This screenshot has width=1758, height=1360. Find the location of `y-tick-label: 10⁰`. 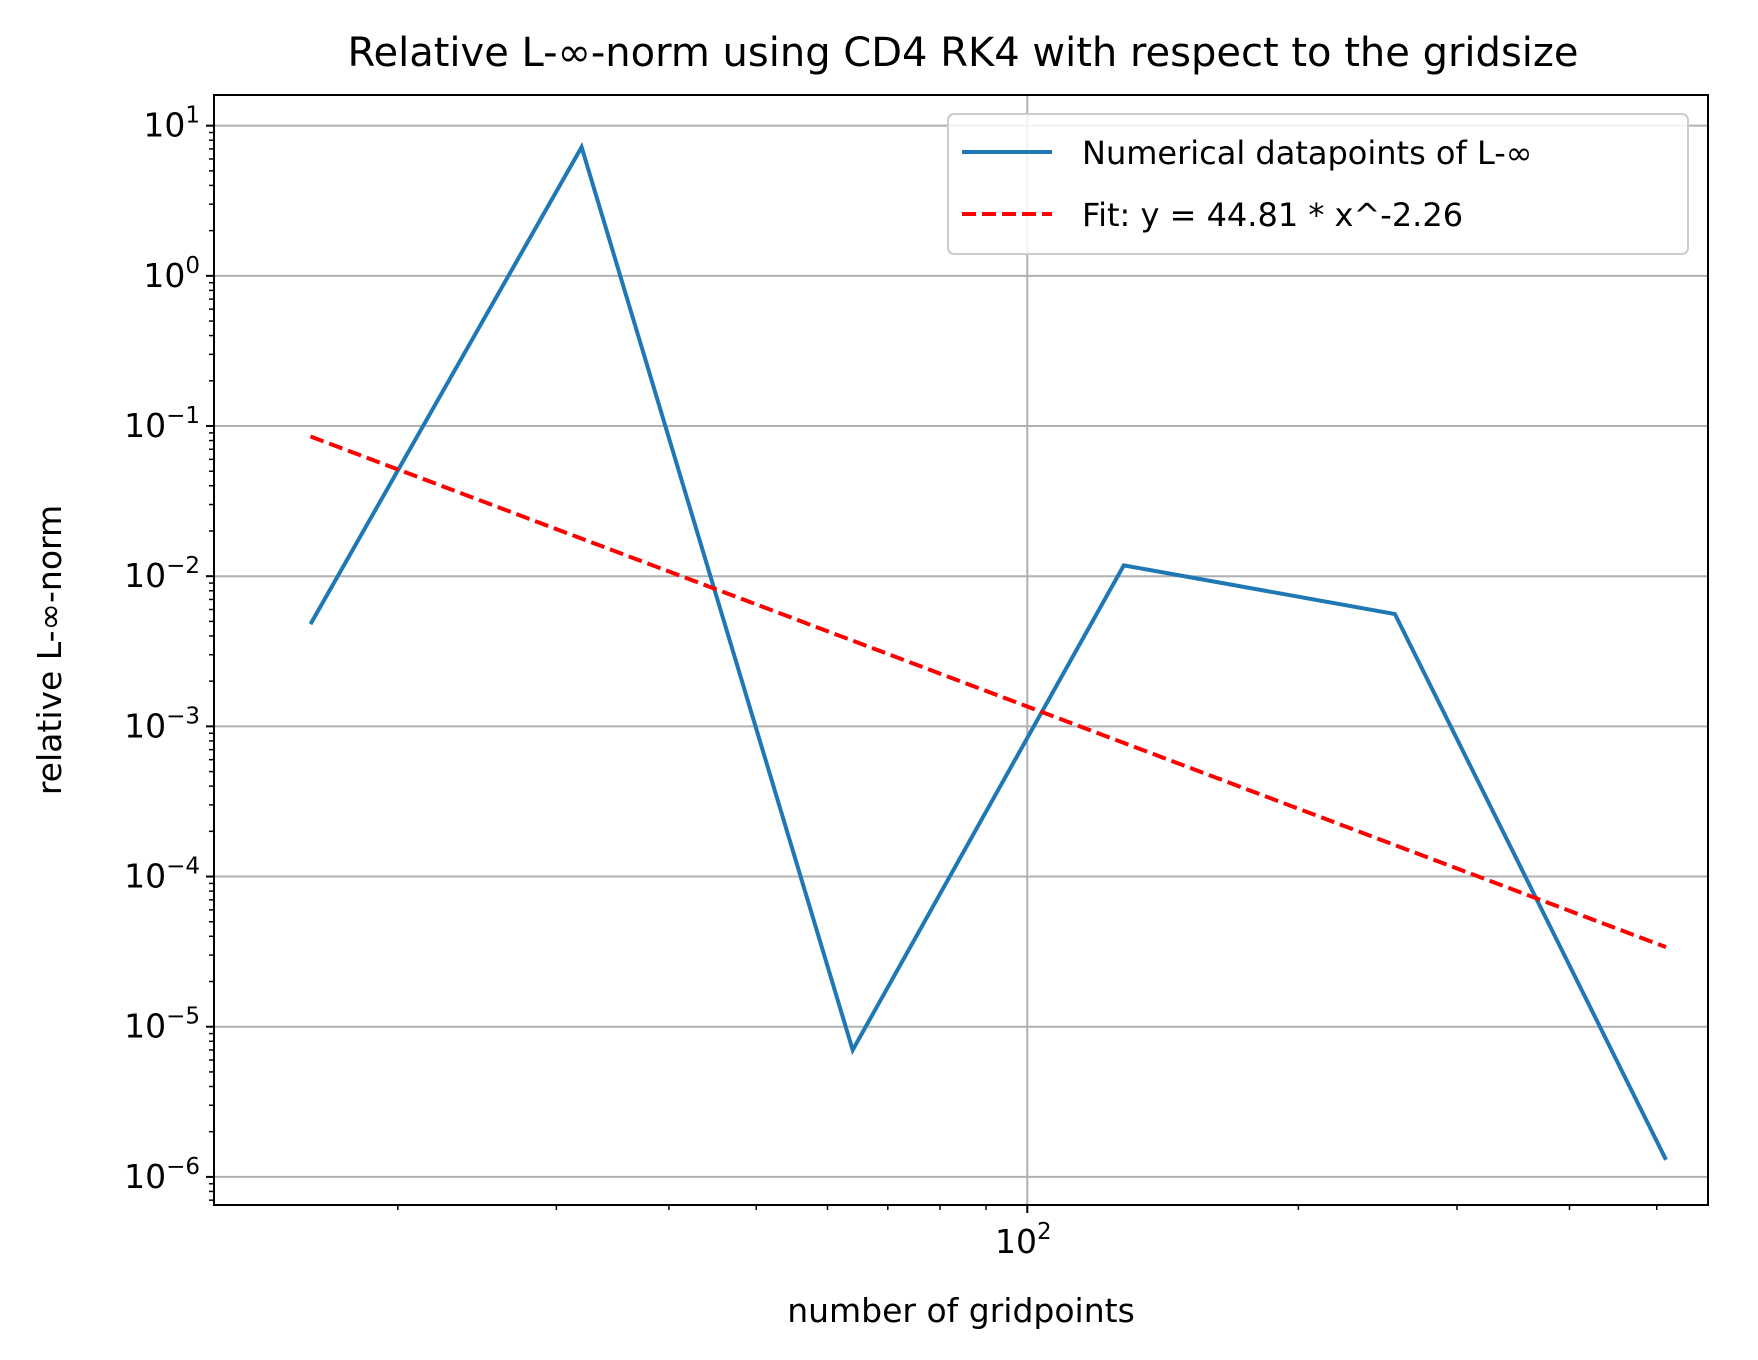

y-tick-label: 10⁰ is located at coordinates (171, 274).